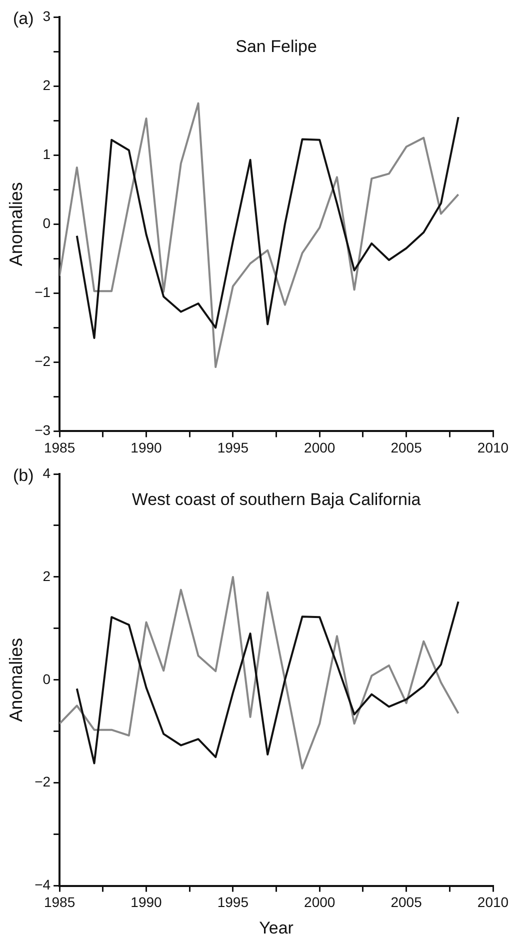 This screenshot has height=945, width=515. What do you see at coordinates (23, 18) in the screenshot?
I see `text: (a)` at bounding box center [23, 18].